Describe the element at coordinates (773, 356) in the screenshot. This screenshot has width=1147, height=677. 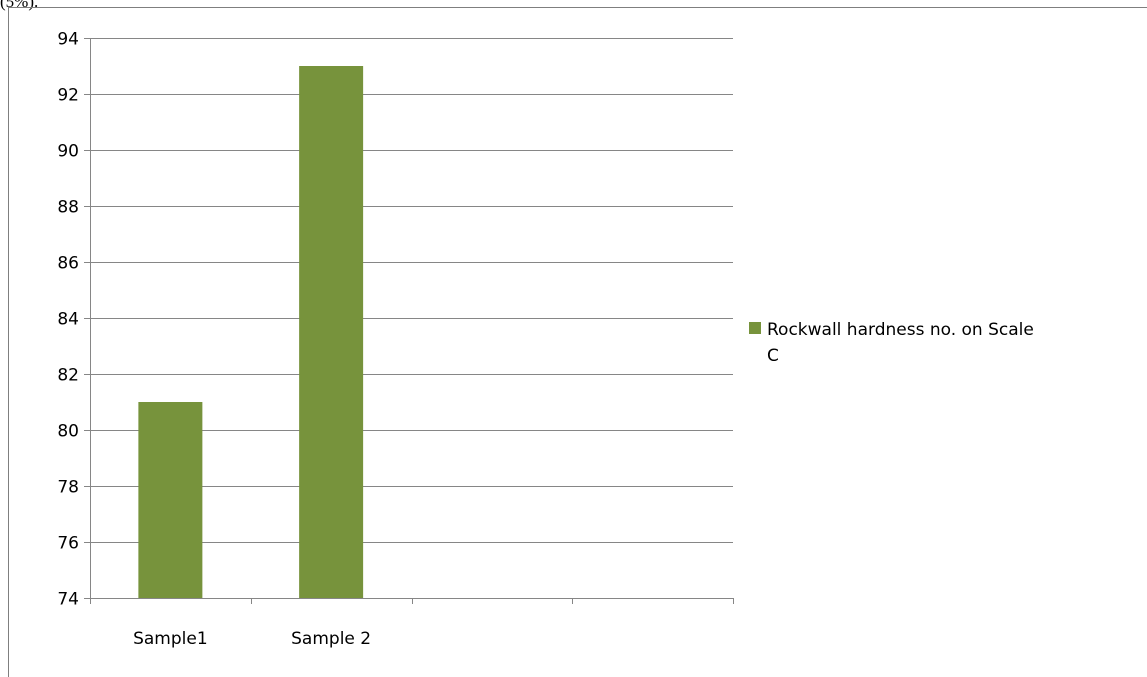
I see `legend-label-line-2: C` at that location.